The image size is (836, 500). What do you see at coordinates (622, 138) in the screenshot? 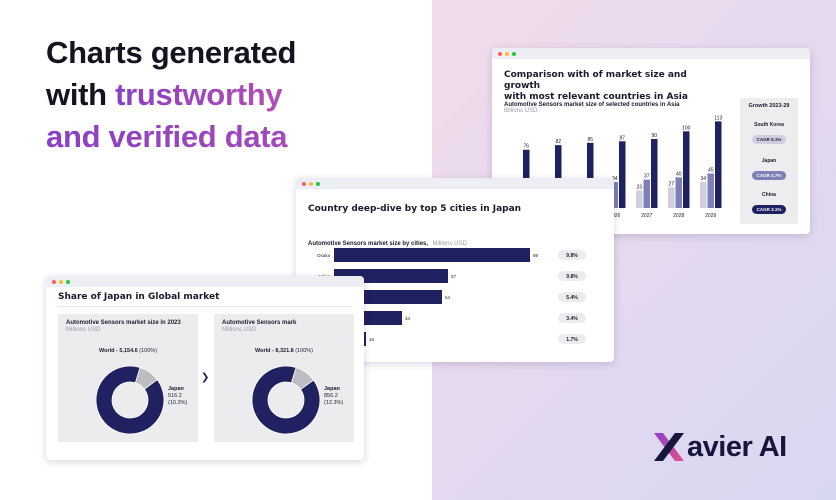
I see `bar-data-label: 87` at bounding box center [622, 138].